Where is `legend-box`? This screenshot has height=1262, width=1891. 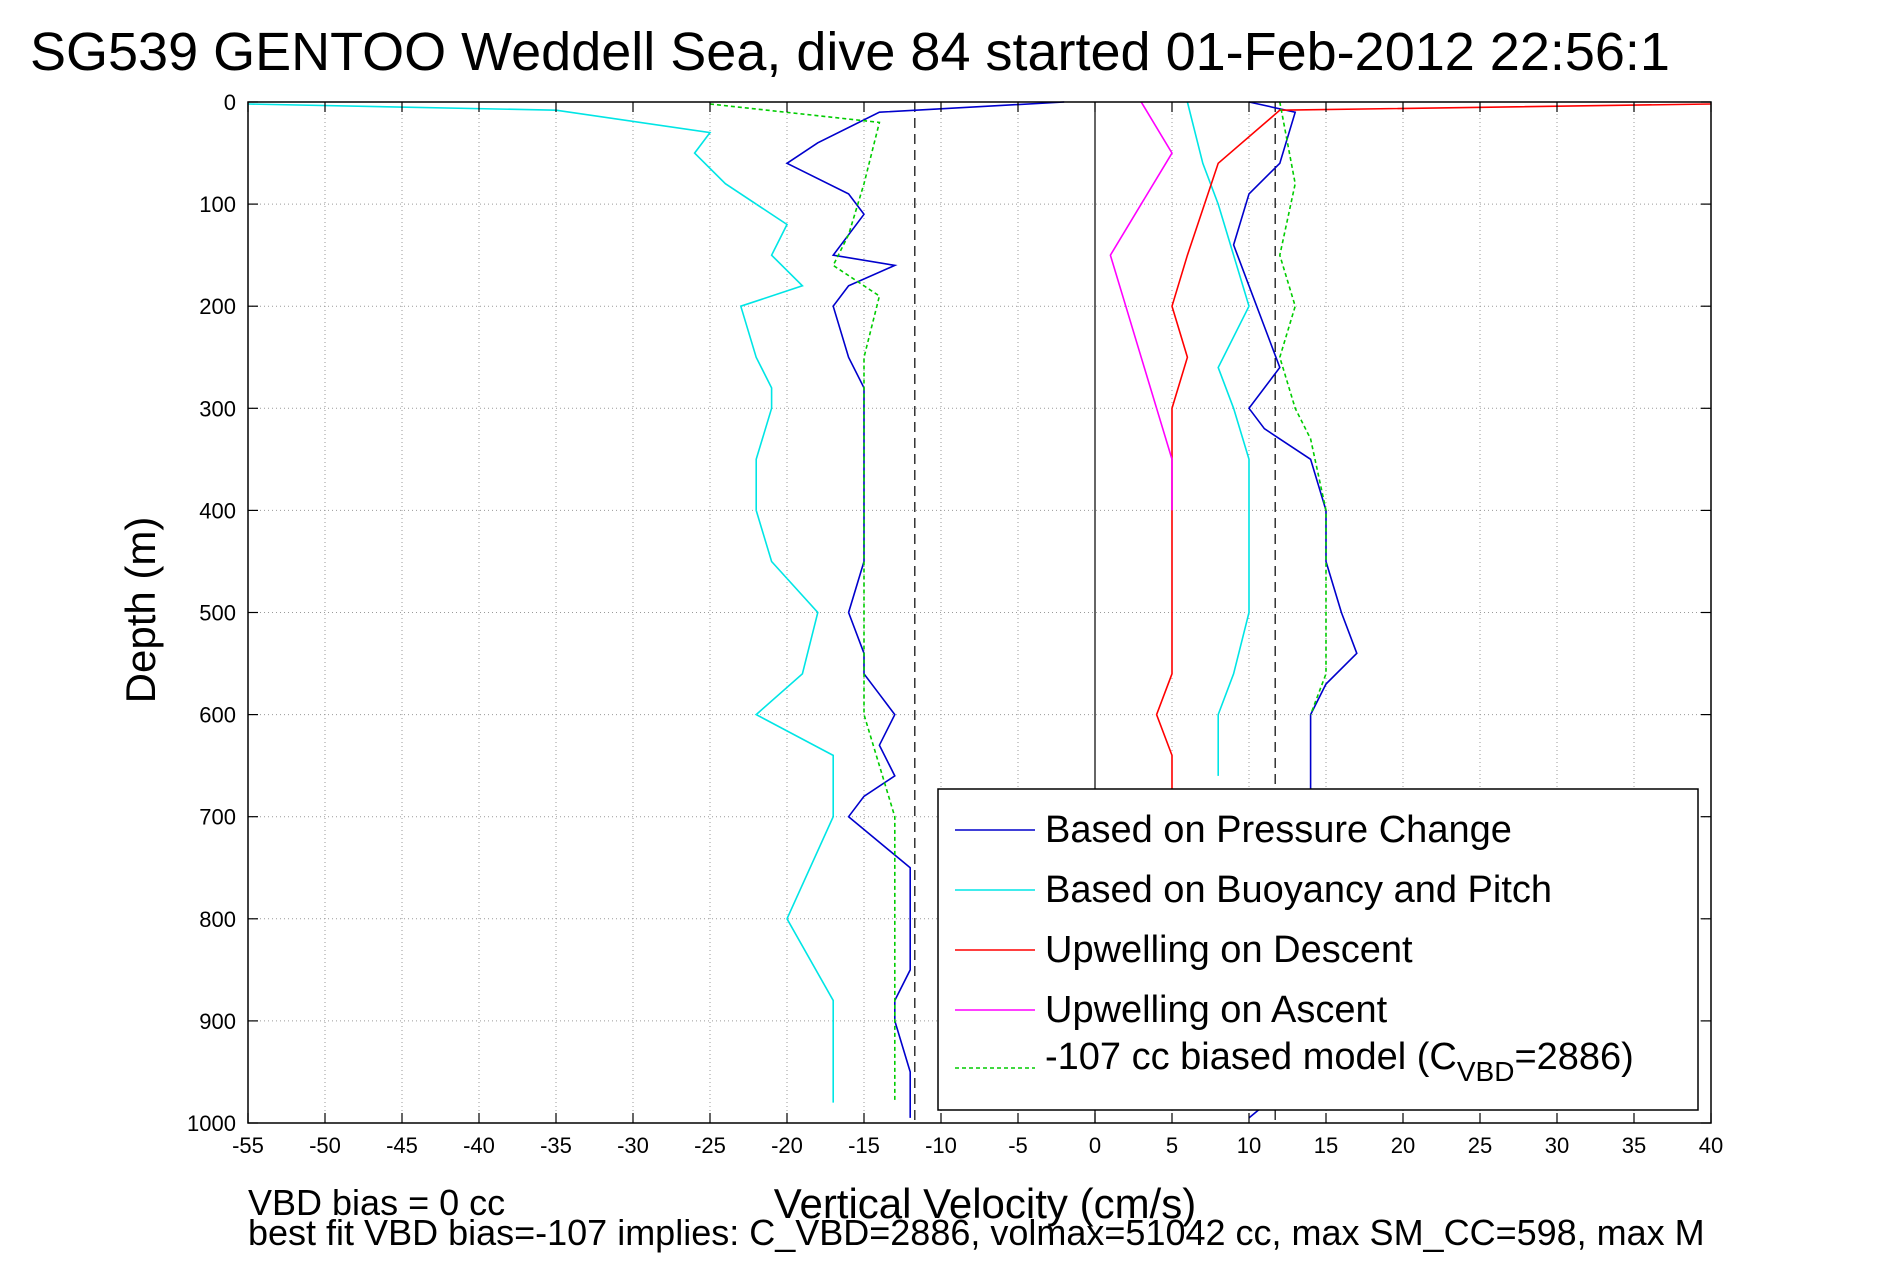 legend-box is located at coordinates (1318, 949).